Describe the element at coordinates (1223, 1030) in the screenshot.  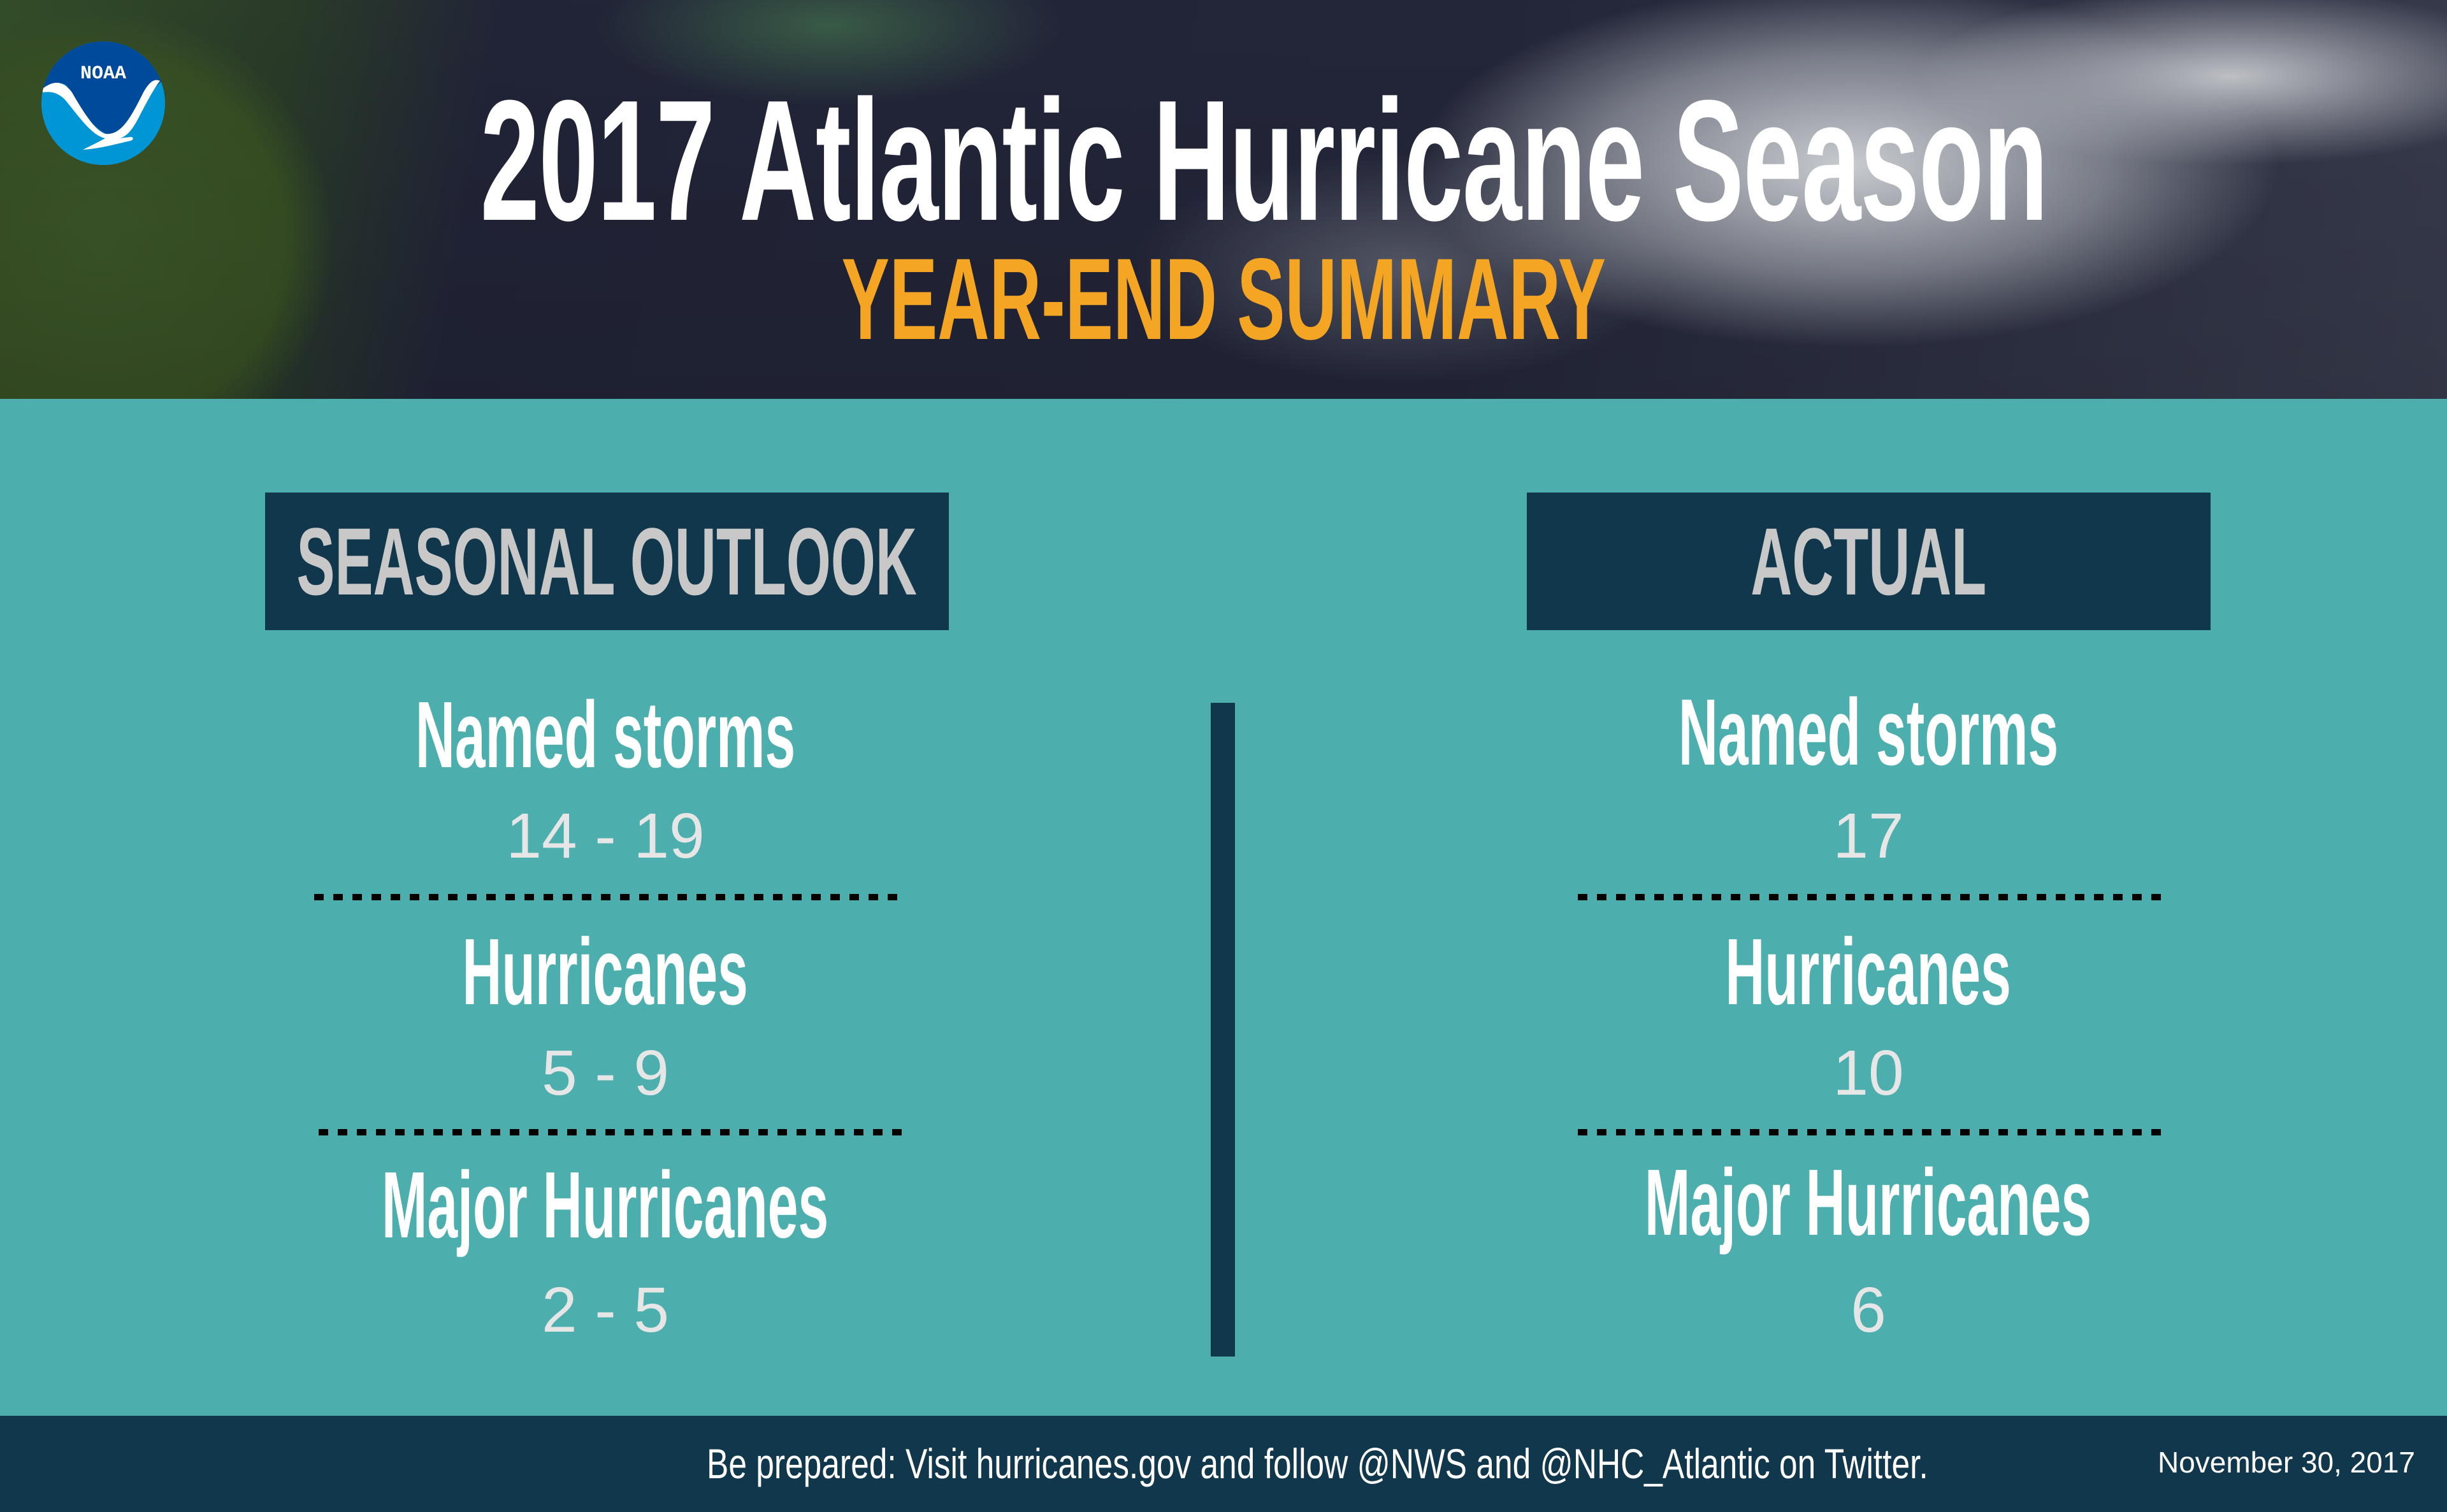
I see `column-divider` at that location.